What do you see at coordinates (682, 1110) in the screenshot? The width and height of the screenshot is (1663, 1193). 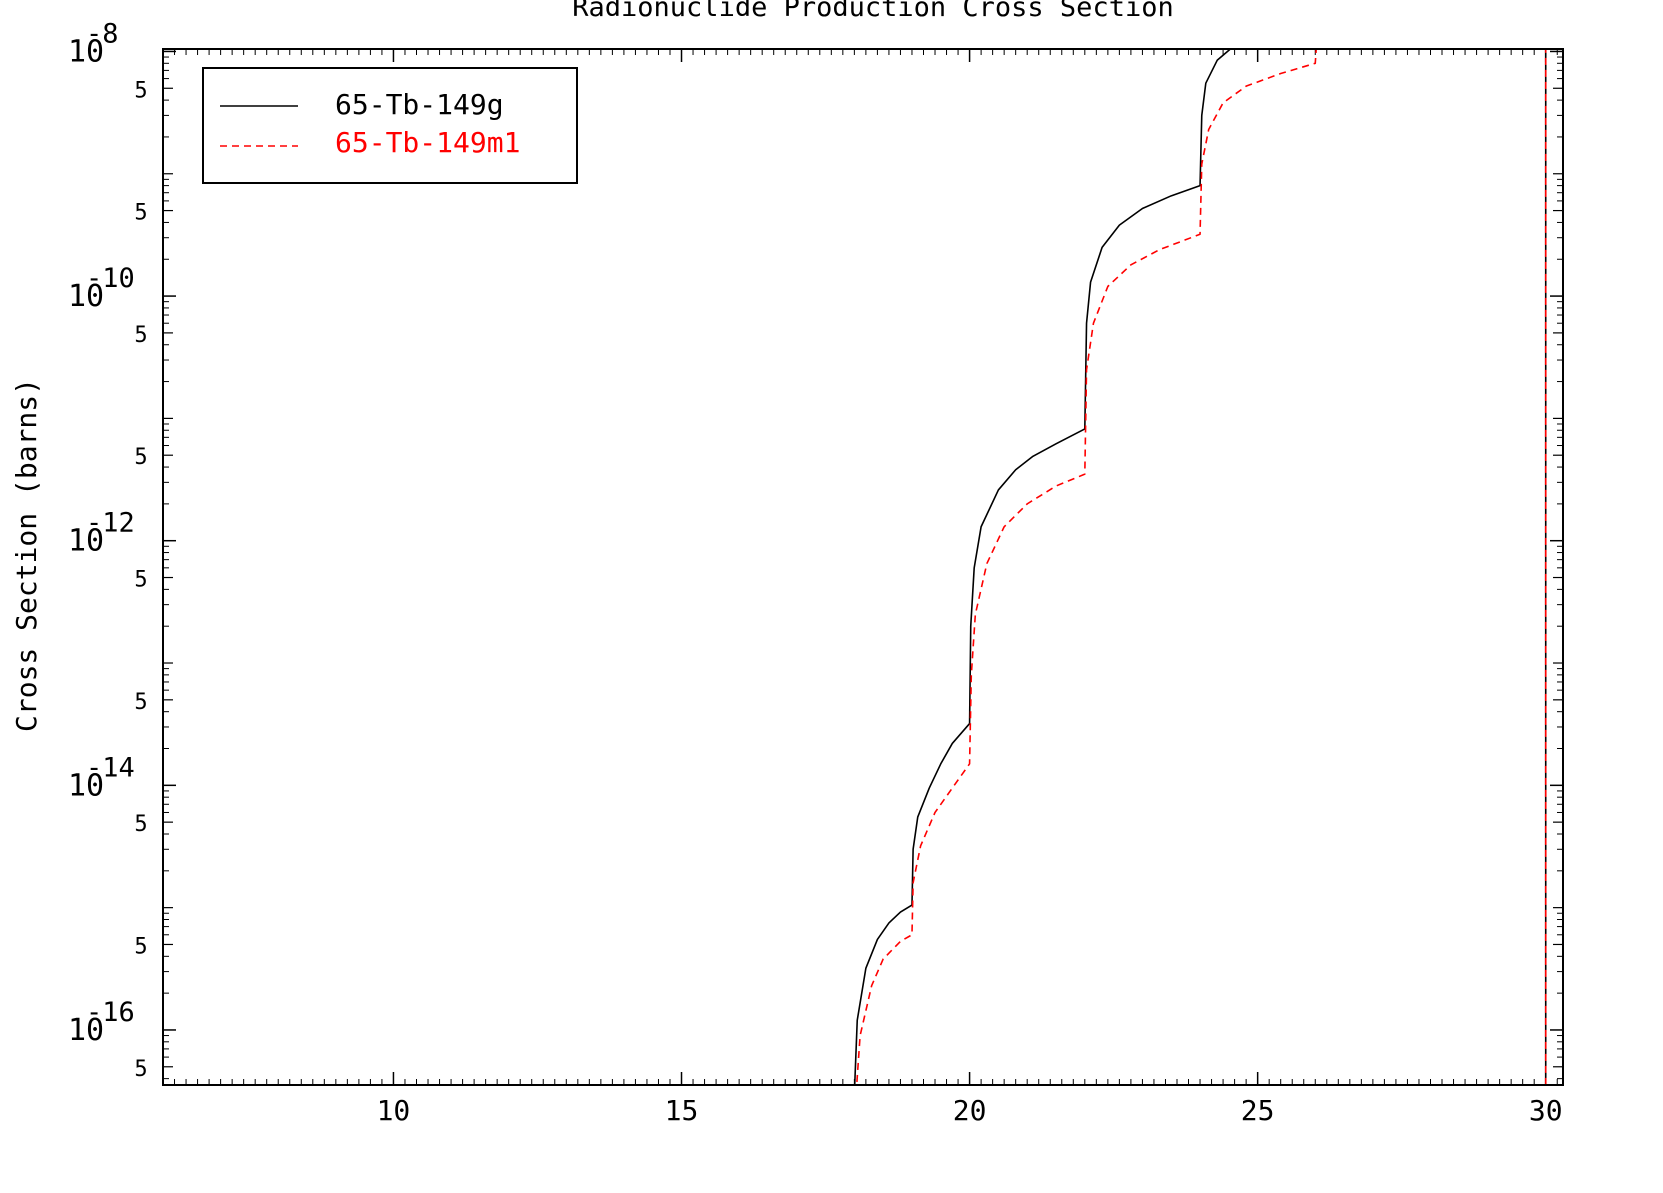 I see `x-tick-label: 15` at bounding box center [682, 1110].